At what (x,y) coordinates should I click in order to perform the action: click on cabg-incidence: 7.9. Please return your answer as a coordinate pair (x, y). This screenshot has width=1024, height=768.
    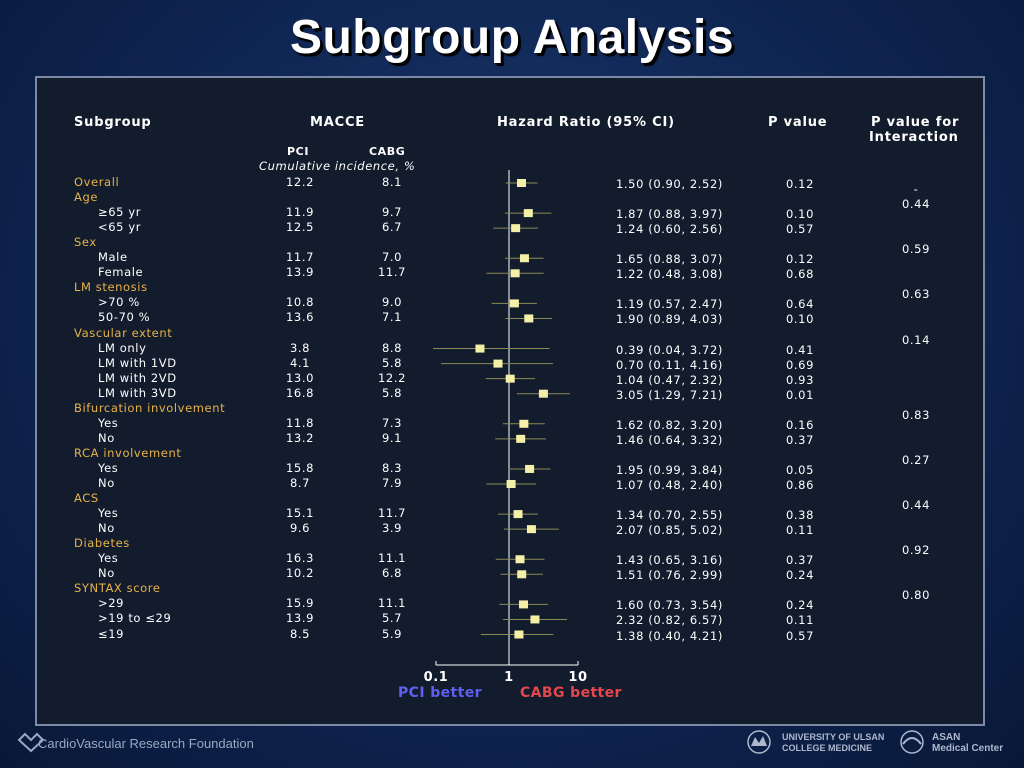
    Looking at the image, I should click on (392, 483).